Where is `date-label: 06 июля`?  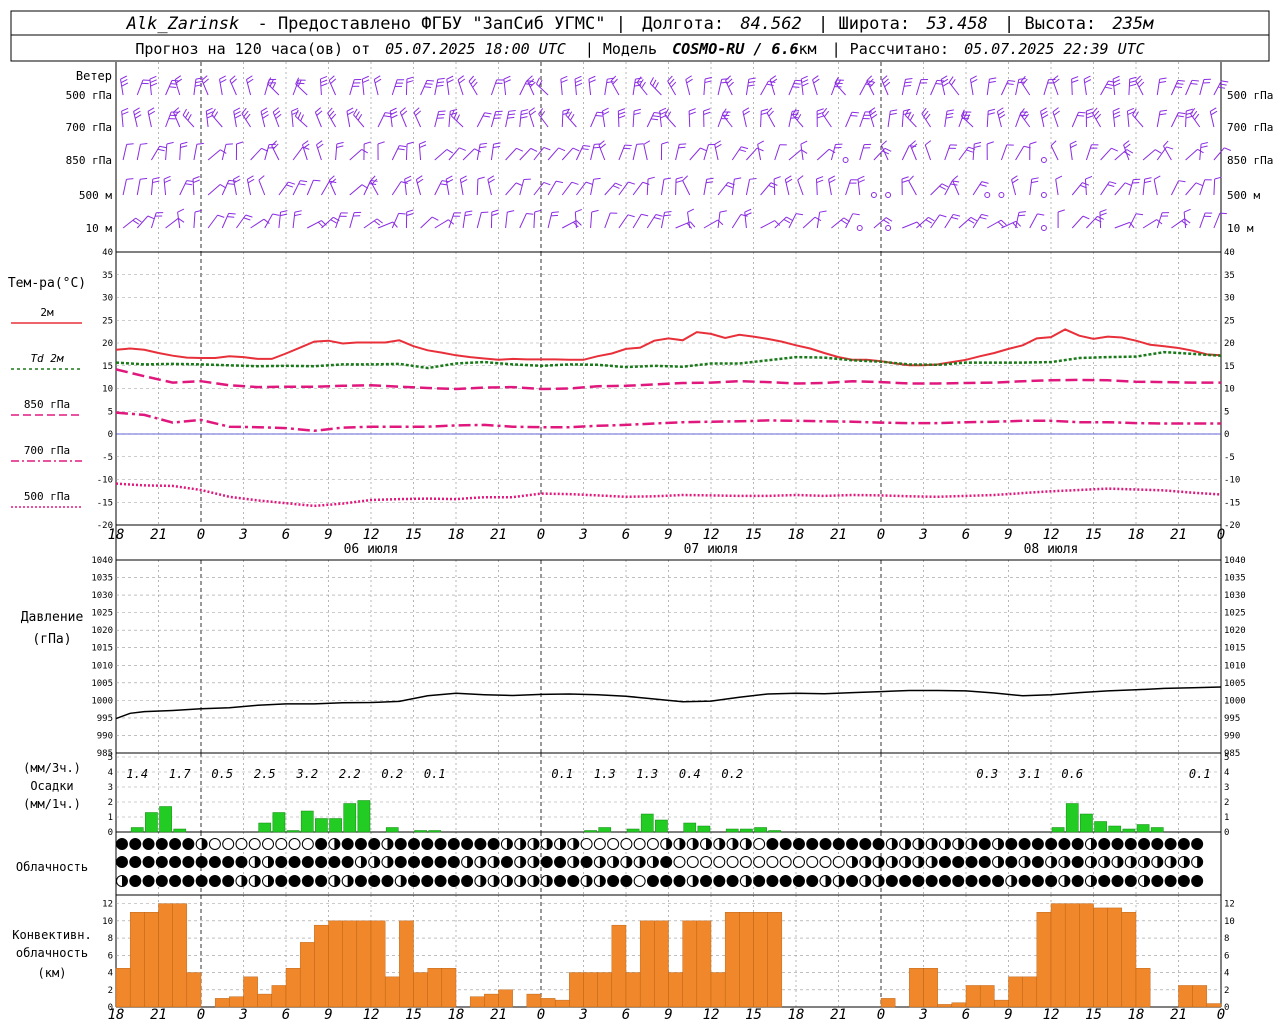 date-label: 06 июля is located at coordinates (371, 549).